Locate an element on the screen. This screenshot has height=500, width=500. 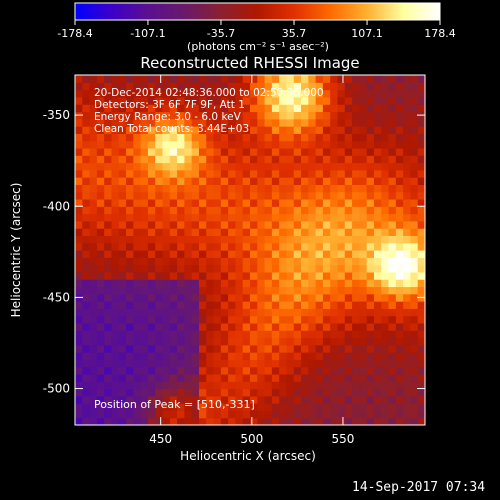
colorbar-ticks: -178.4 -107.1 -35.7 35.7 107.1 178.4 is located at coordinates (256, 30).